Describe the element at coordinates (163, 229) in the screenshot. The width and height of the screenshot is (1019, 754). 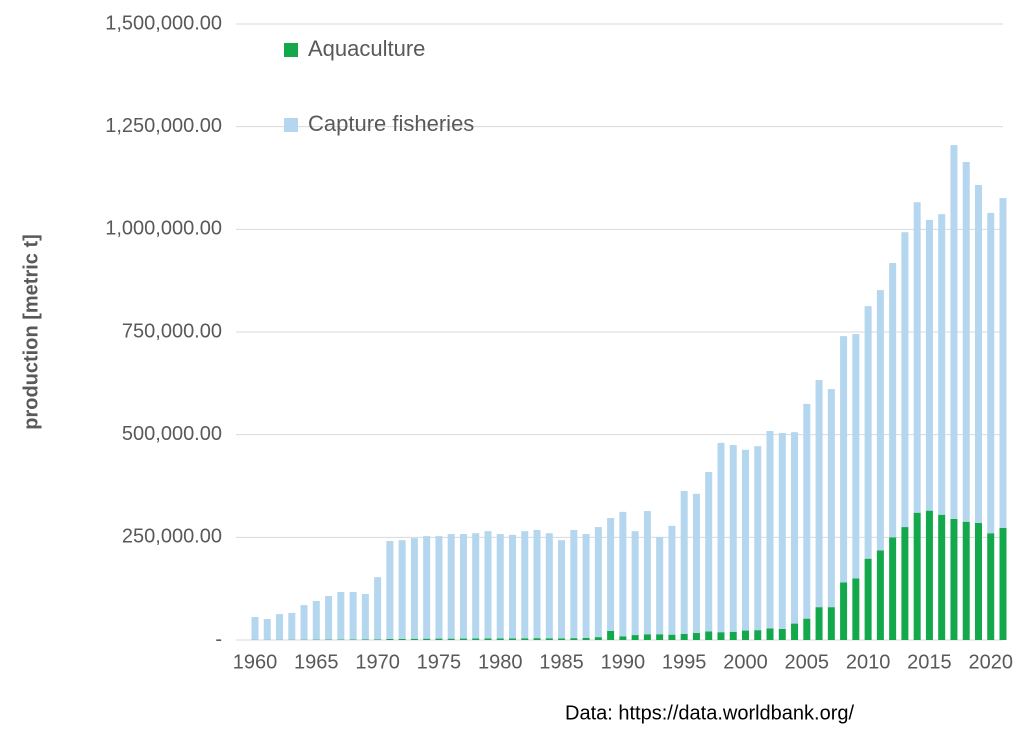
I see `y-tick-label: 1,000,000.00` at that location.